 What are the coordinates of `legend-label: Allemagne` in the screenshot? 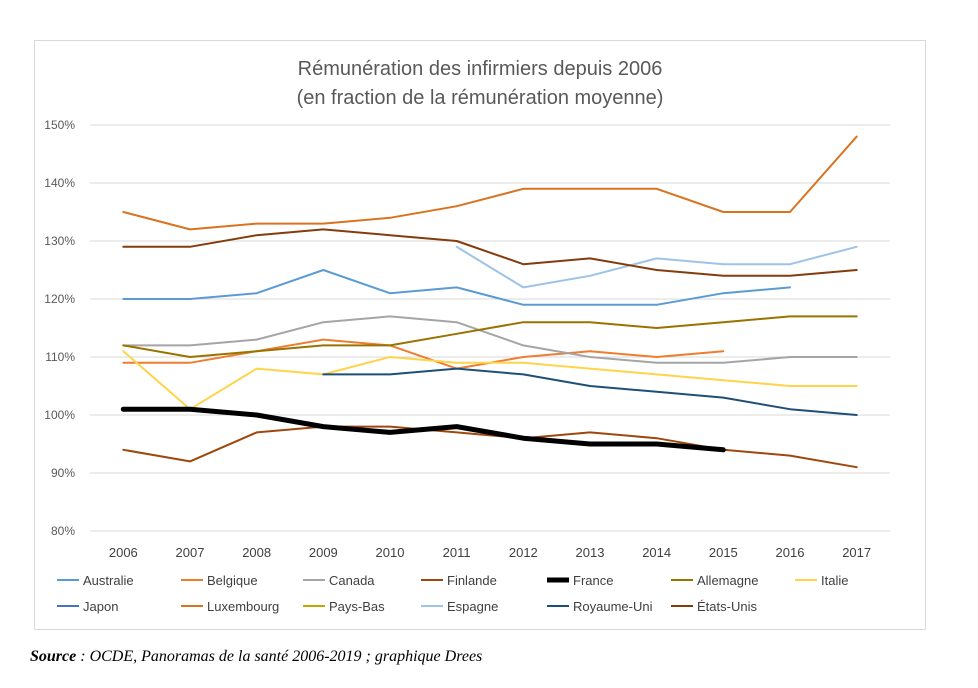 It's located at (727, 580).